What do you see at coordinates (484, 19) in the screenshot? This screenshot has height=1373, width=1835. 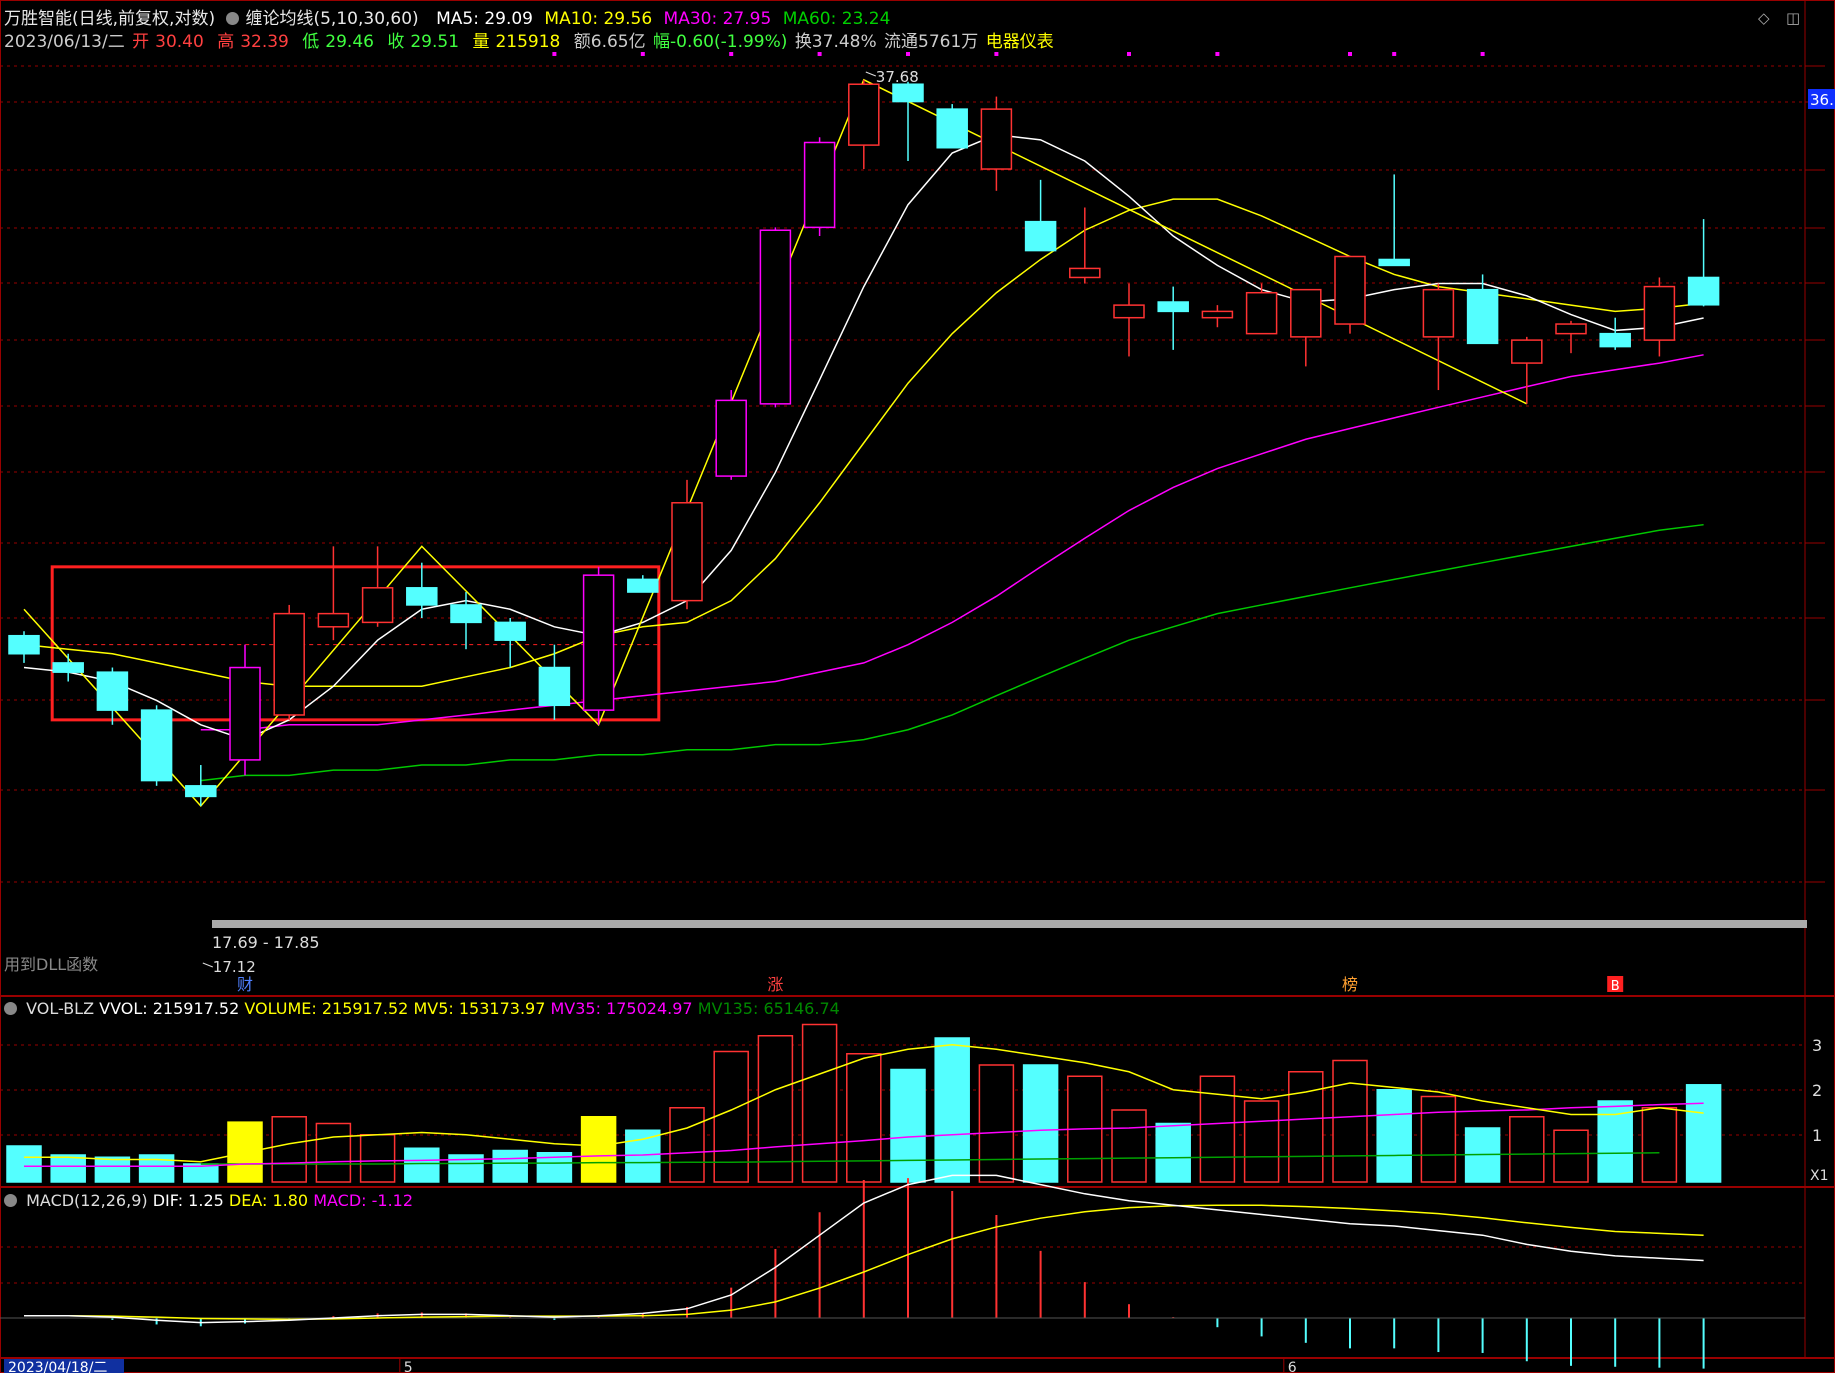 I see `ma5-value: MA5: 29.09` at bounding box center [484, 19].